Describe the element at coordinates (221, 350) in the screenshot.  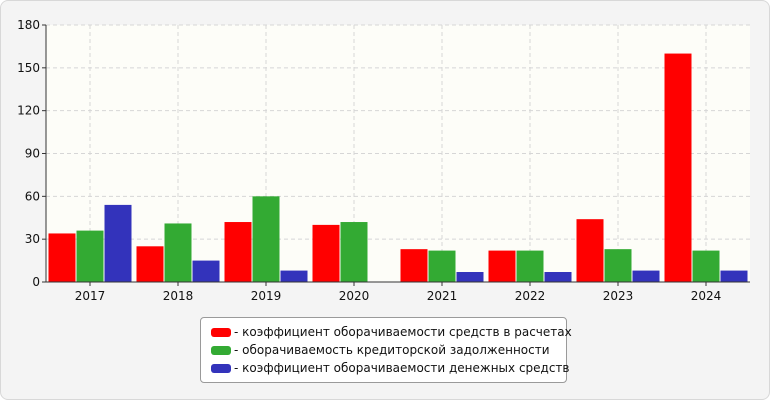
I see `legend-swatch-green` at that location.